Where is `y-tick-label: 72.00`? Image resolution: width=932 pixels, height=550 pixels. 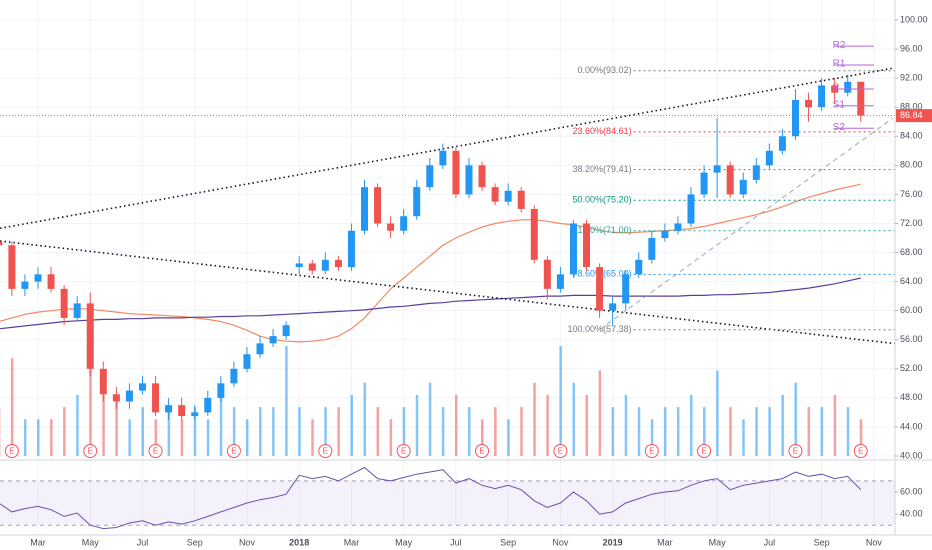 y-tick-label: 72.00 is located at coordinates (911, 223).